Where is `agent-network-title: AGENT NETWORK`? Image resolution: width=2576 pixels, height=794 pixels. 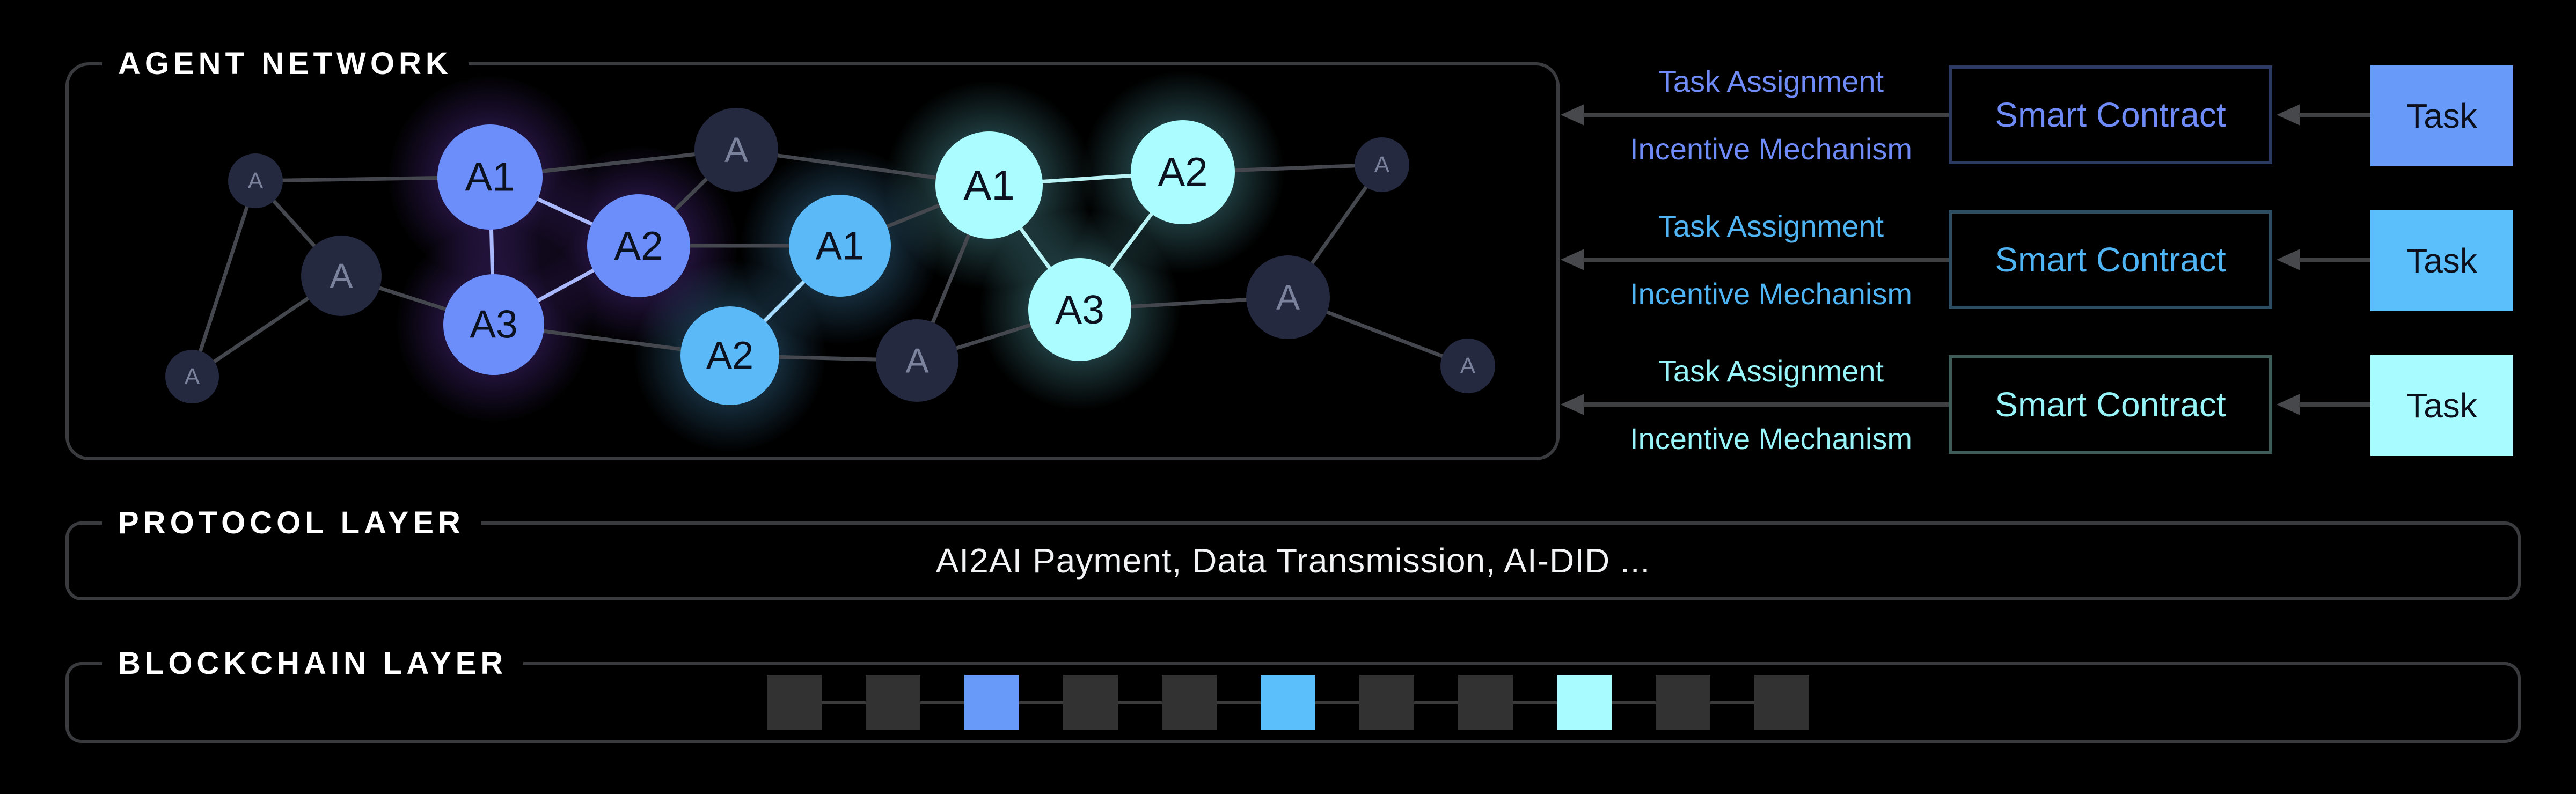
agent-network-title: AGENT NETWORK is located at coordinates (285, 64).